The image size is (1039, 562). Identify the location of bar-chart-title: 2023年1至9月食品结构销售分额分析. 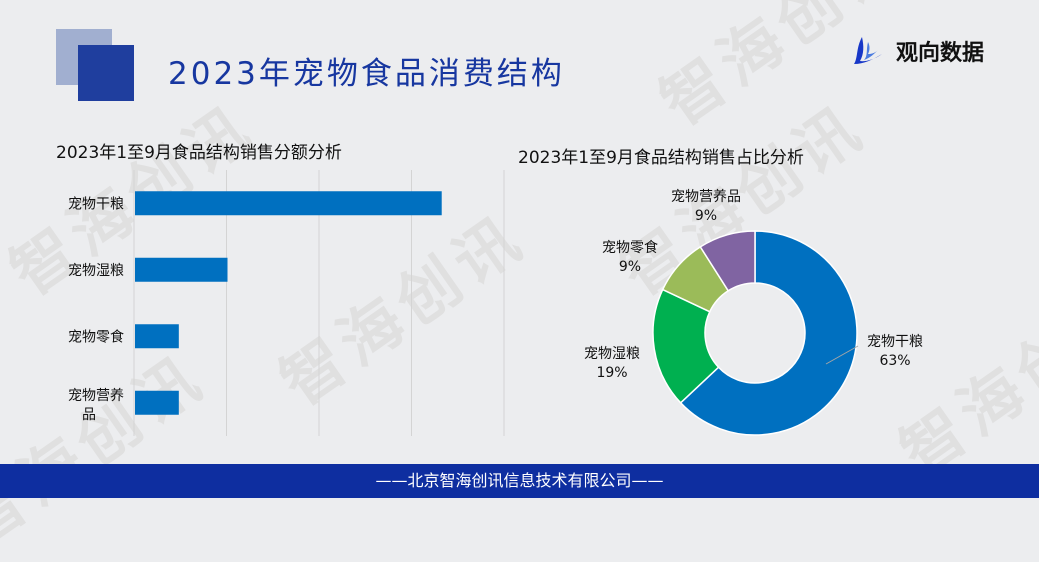
(199, 153).